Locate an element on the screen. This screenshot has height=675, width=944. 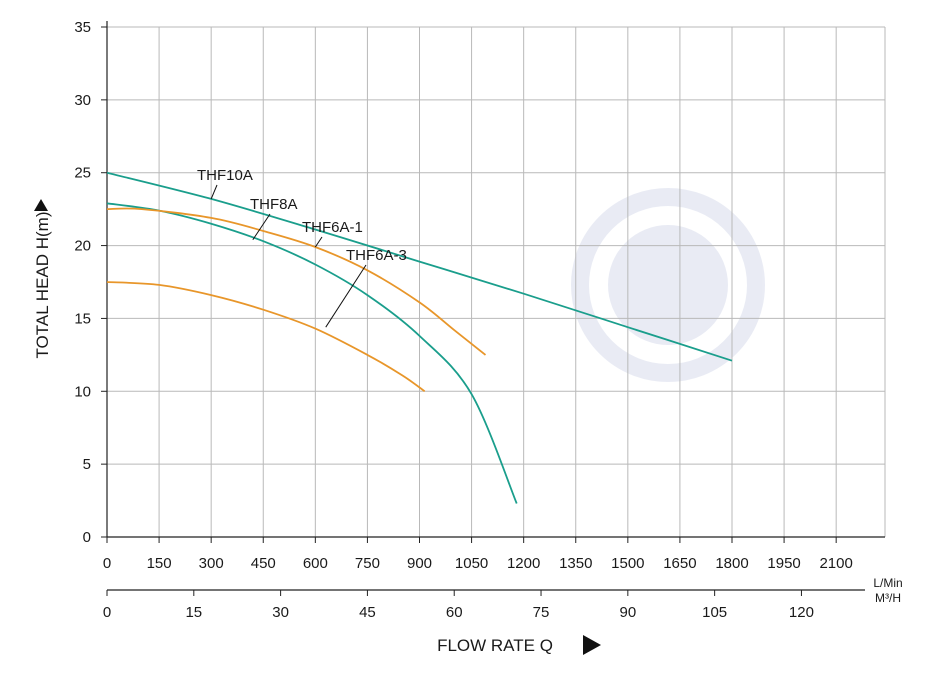
x-tick-label-m3h: 75 is located at coordinates (541, 612).